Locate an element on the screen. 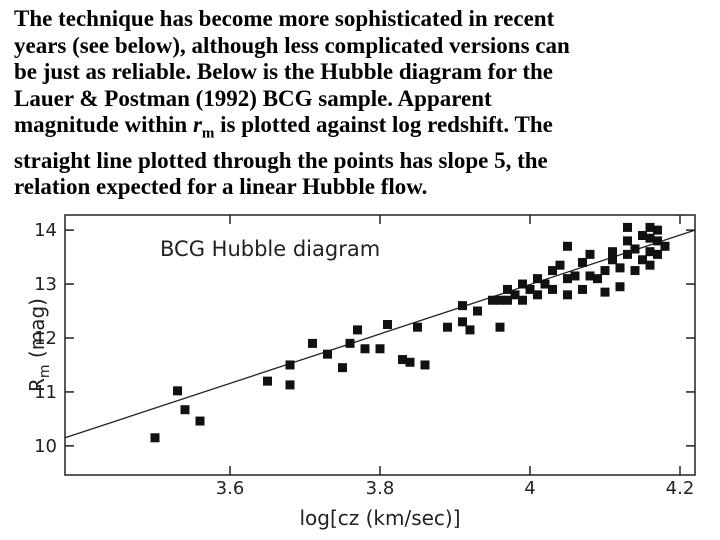 The height and width of the screenshot is (540, 720). y-tick-label: 12 is located at coordinates (45, 338).